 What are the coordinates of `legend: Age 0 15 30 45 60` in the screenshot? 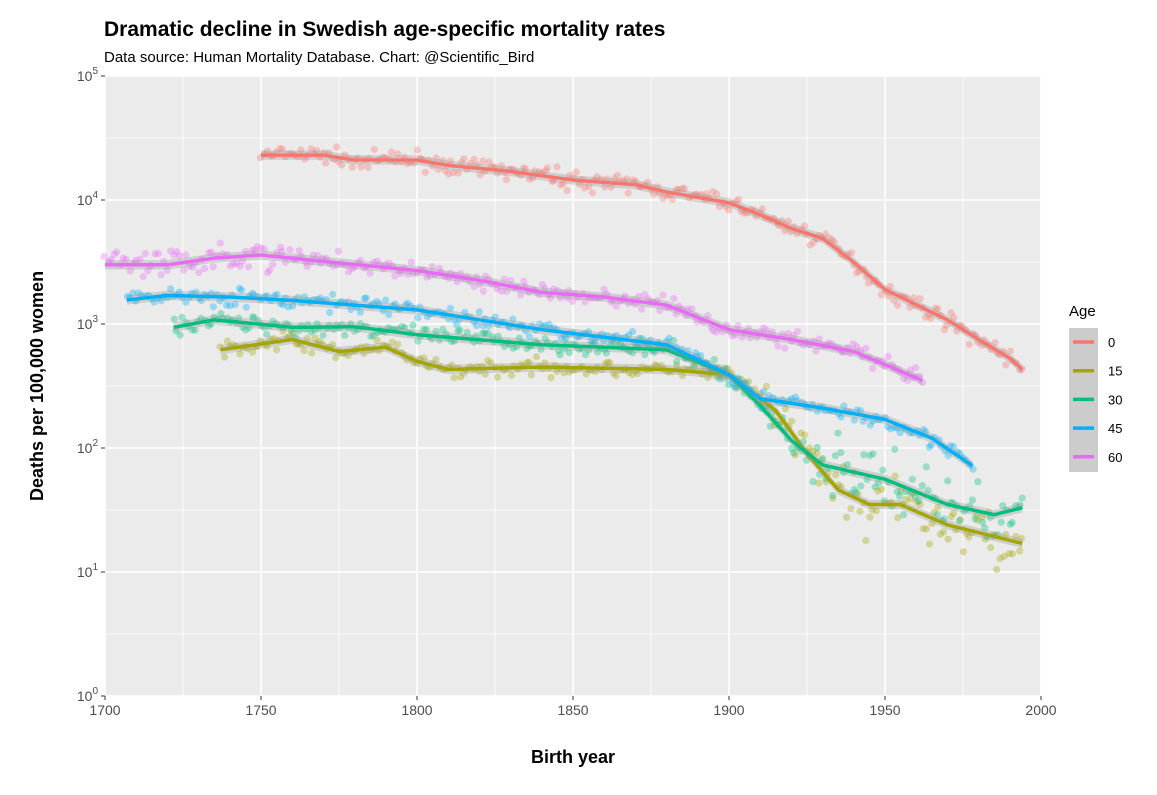 It's located at (1095, 387).